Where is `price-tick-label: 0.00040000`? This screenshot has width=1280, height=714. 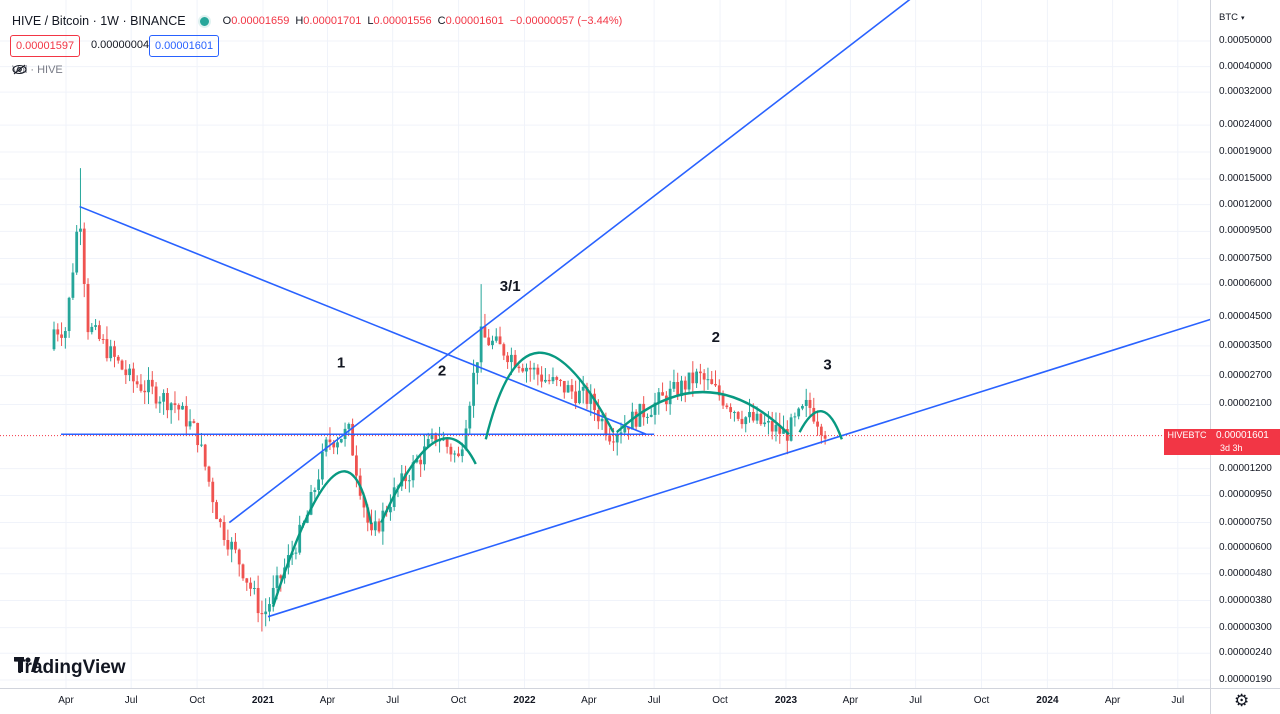
price-tick-label: 0.00040000 is located at coordinates (1245, 66).